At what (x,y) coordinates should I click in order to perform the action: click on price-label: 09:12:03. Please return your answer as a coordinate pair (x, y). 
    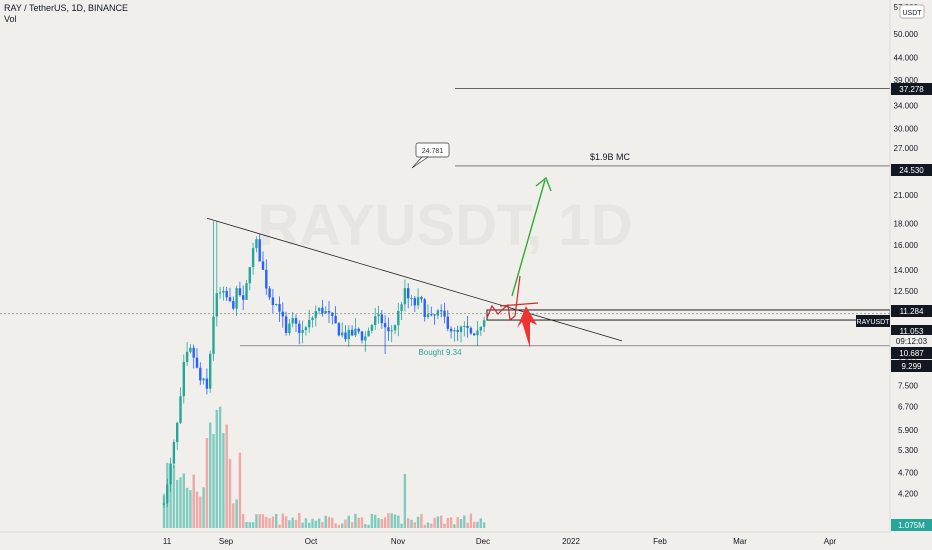
    Looking at the image, I should click on (912, 341).